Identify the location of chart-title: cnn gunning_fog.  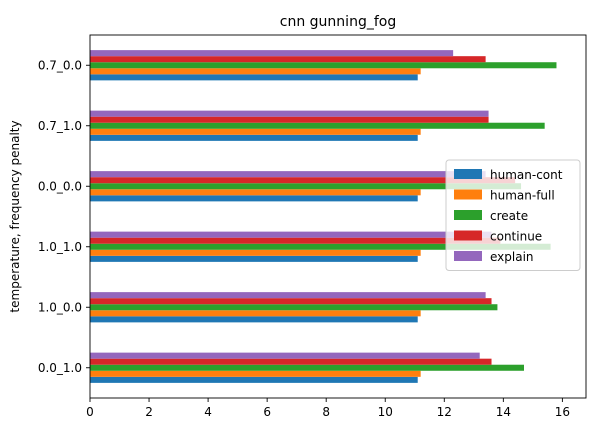
(338, 22).